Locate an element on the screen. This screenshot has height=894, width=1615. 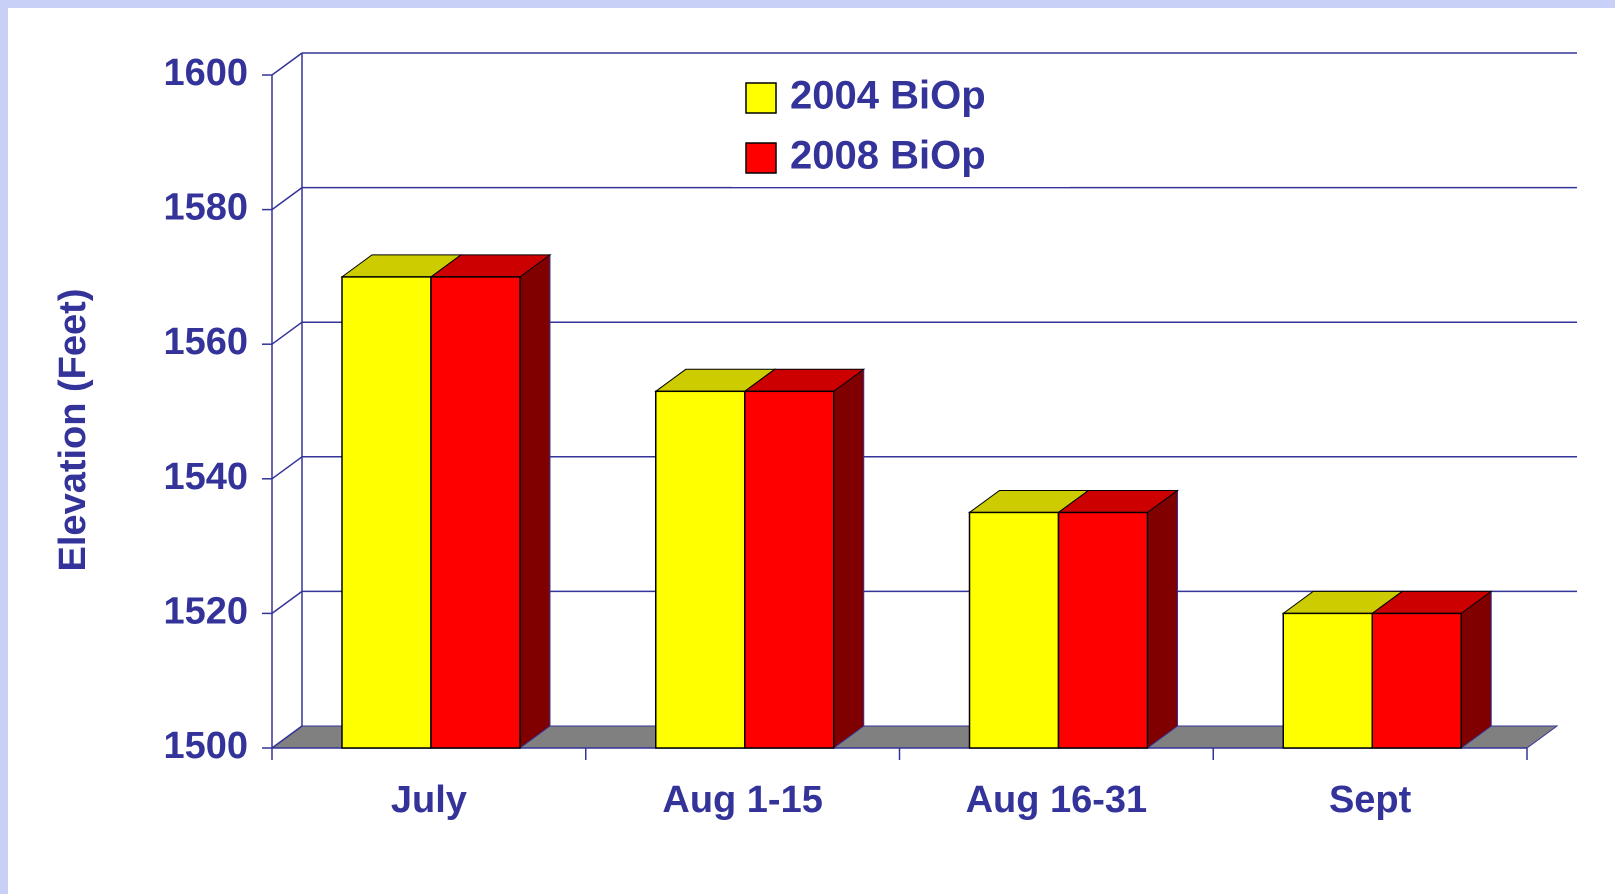
y-axis-title: Elevation (Feet) is located at coordinates (73, 430).